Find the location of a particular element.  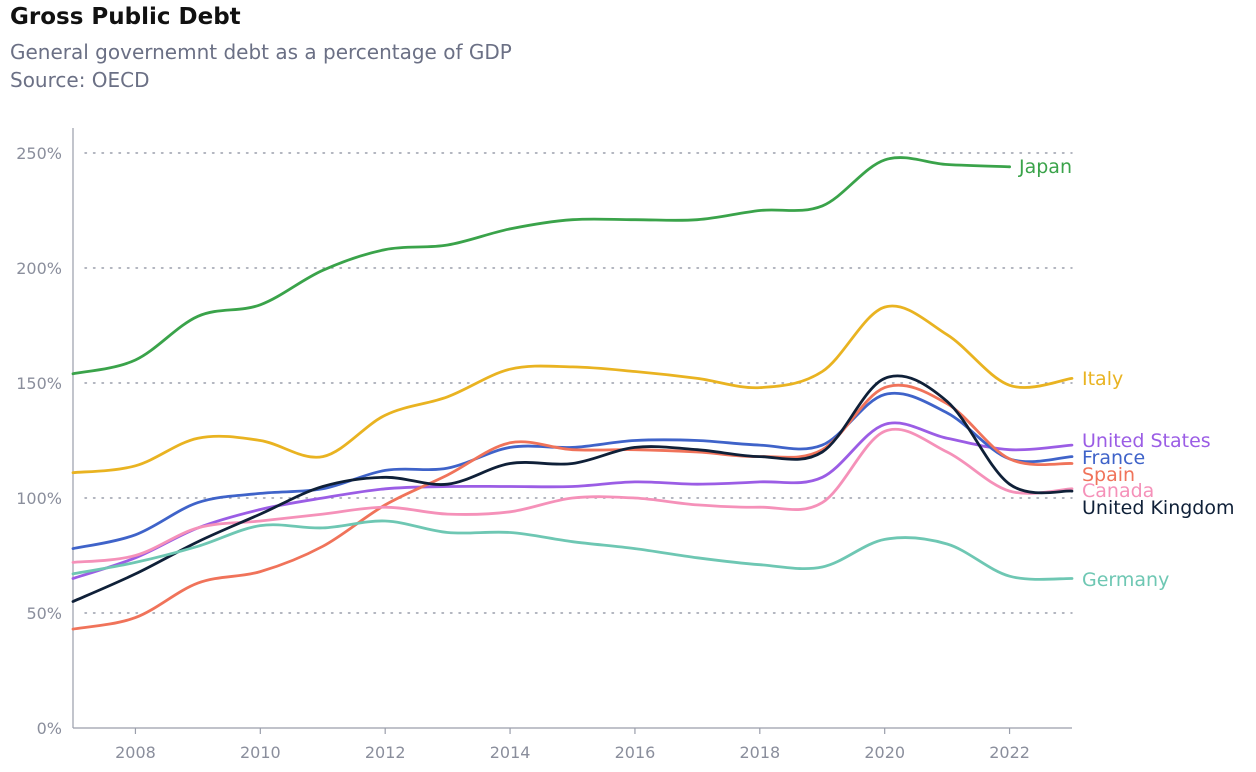

series-label-japan: Japan is located at coordinates (1045, 167).